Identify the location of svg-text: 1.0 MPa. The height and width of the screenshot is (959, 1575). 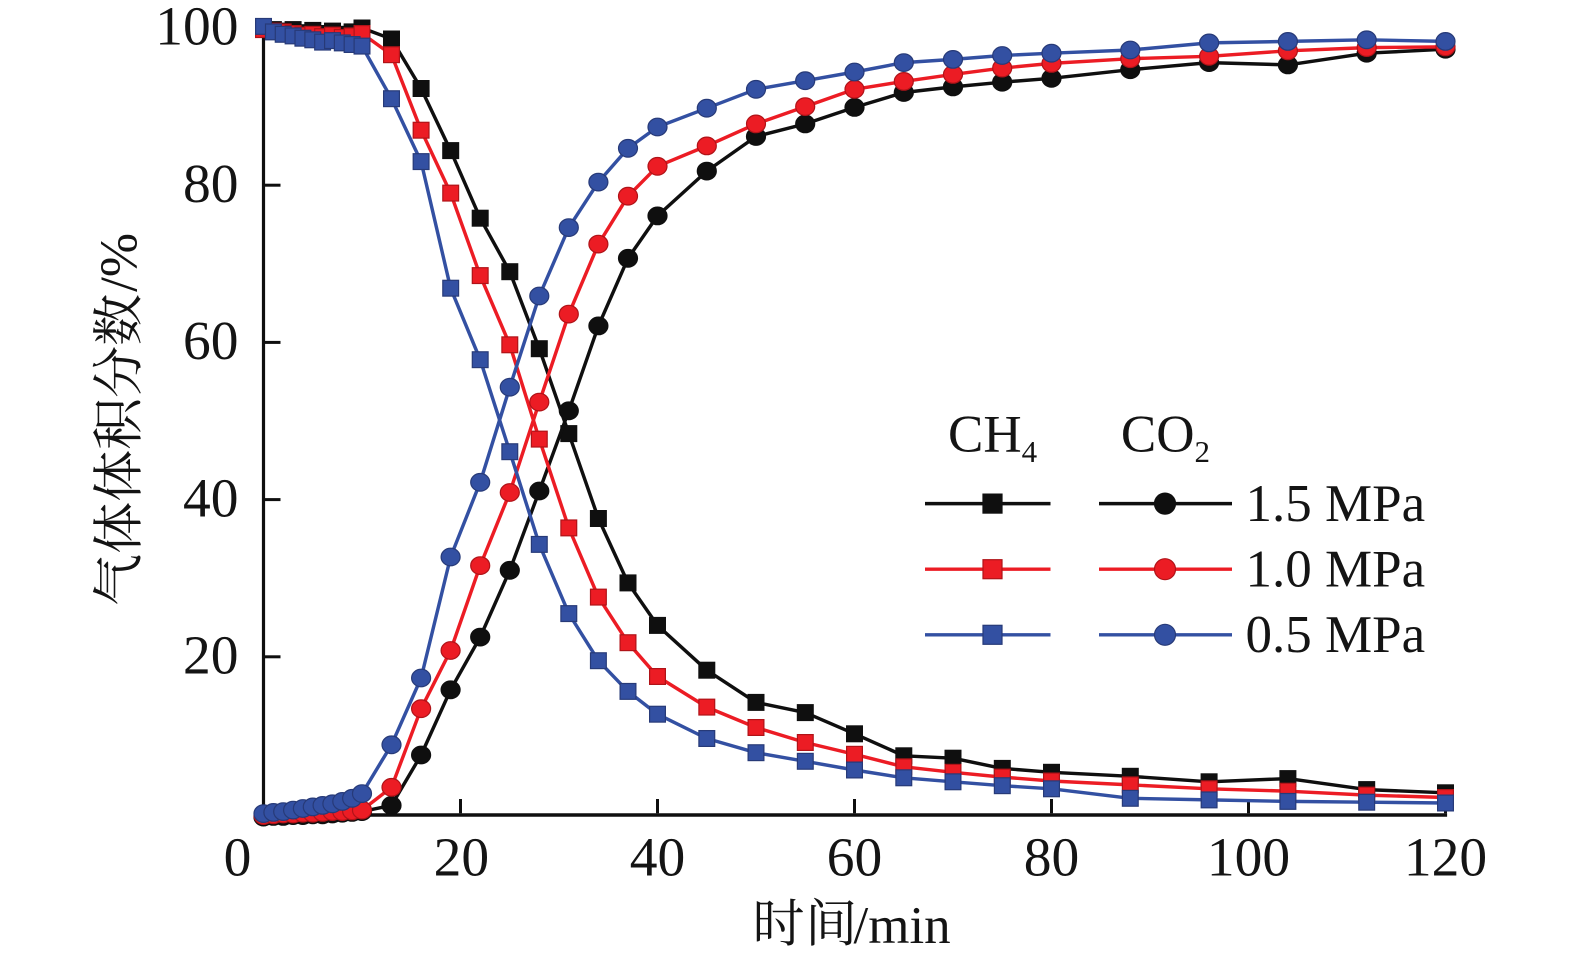
(1336, 570).